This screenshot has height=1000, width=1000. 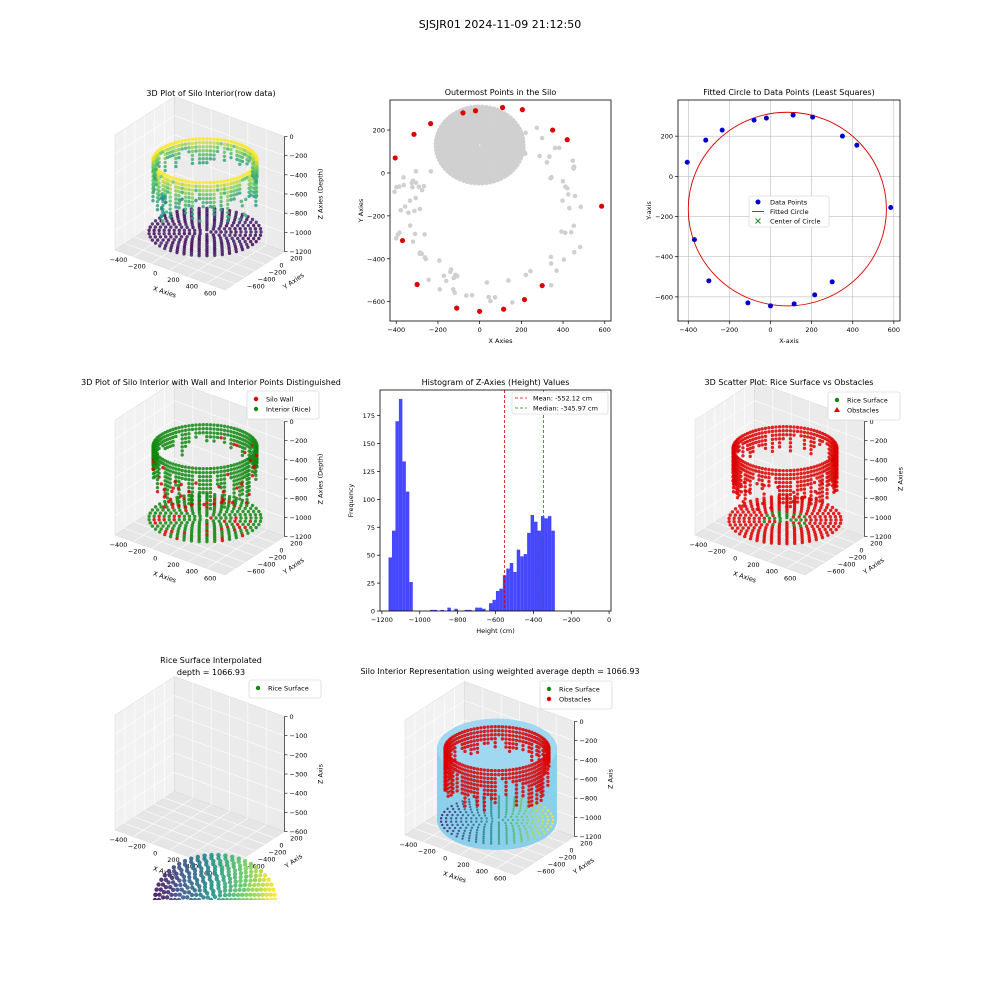 I want to click on x-tick-label: 200, so click(x=463, y=865).